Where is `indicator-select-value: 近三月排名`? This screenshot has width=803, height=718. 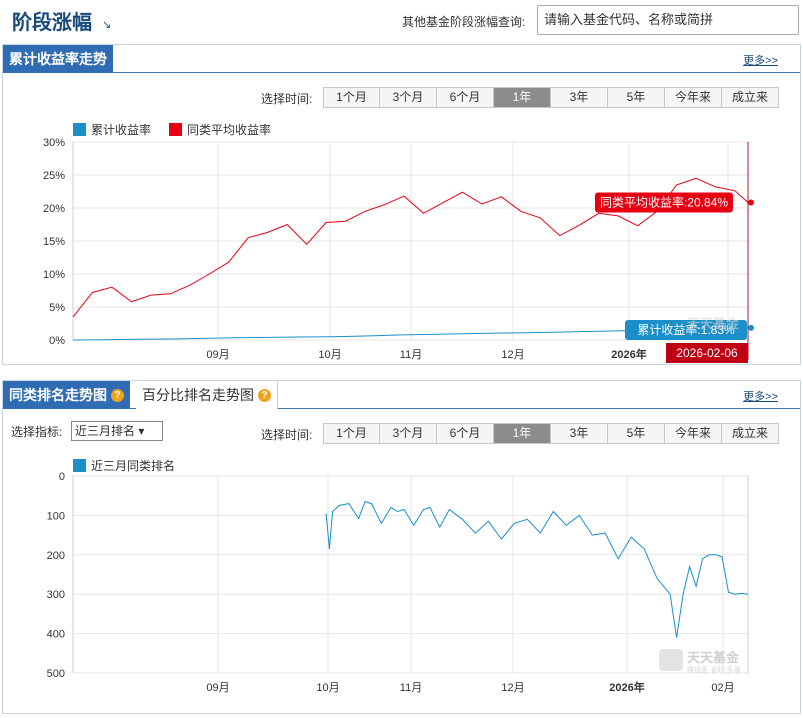
indicator-select-value: 近三月排名 is located at coordinates (105, 431).